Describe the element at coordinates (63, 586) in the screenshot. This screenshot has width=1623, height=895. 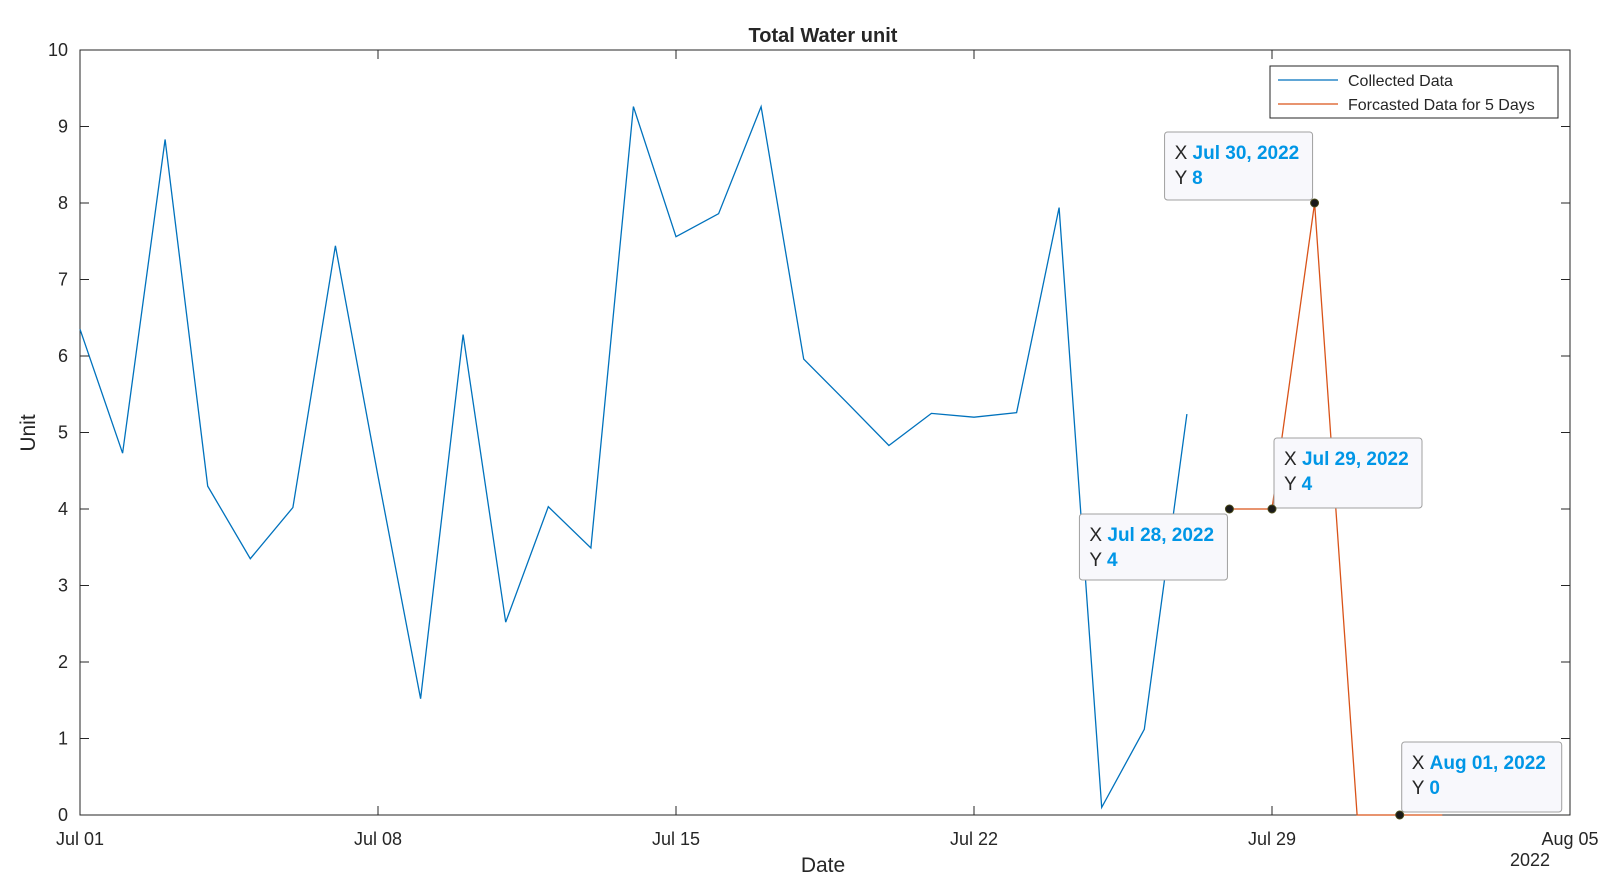
I see `y-tick-label: 3` at that location.